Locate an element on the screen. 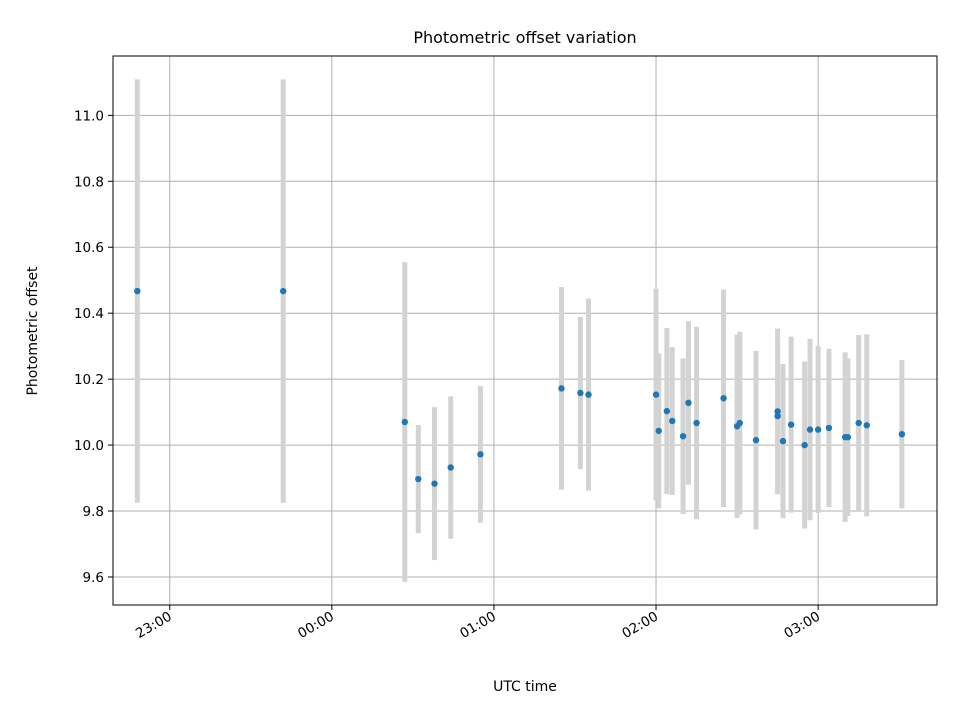 The width and height of the screenshot is (960, 720). y-tick-label: 10.2 is located at coordinates (89, 380).